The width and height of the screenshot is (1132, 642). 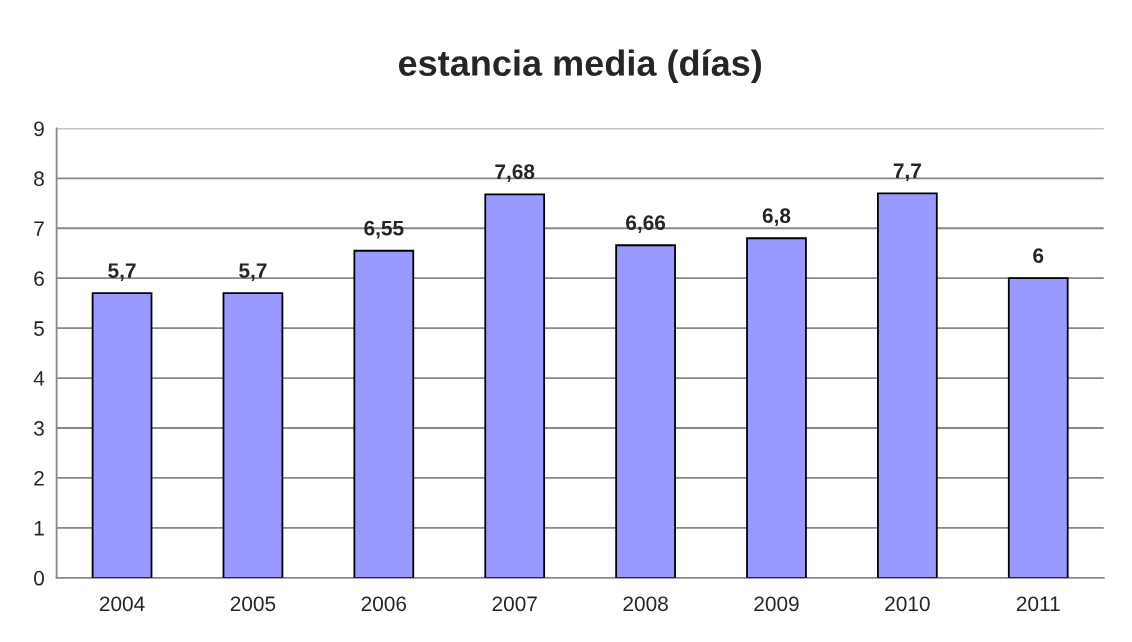 What do you see at coordinates (122, 604) in the screenshot?
I see `x-tick-label: 2004` at bounding box center [122, 604].